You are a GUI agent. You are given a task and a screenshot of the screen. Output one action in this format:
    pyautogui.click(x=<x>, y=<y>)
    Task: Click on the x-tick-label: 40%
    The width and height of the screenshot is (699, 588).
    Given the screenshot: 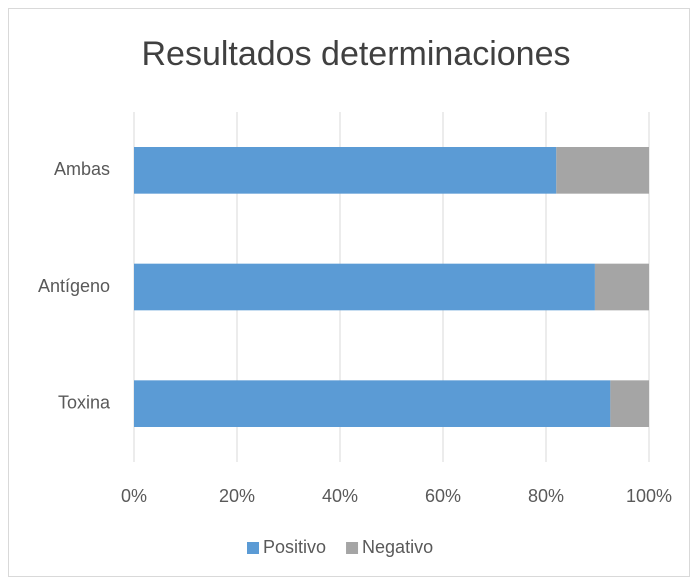 What is the action you would take?
    pyautogui.click(x=340, y=496)
    